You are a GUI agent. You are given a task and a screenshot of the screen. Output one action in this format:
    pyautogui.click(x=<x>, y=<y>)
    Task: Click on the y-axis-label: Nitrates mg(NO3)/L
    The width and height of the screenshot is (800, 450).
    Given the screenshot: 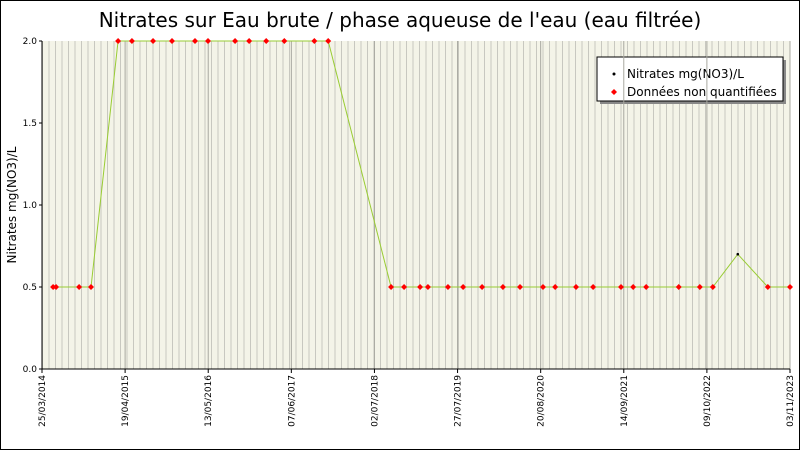 What is the action you would take?
    pyautogui.click(x=12, y=204)
    